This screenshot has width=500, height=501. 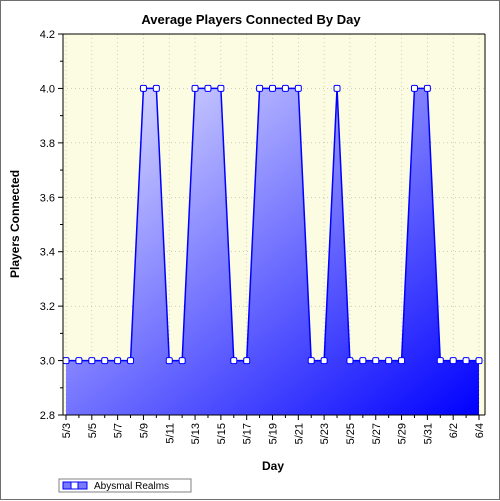 What do you see at coordinates (299, 433) in the screenshot?
I see `x-tick-label: 5/21` at bounding box center [299, 433].